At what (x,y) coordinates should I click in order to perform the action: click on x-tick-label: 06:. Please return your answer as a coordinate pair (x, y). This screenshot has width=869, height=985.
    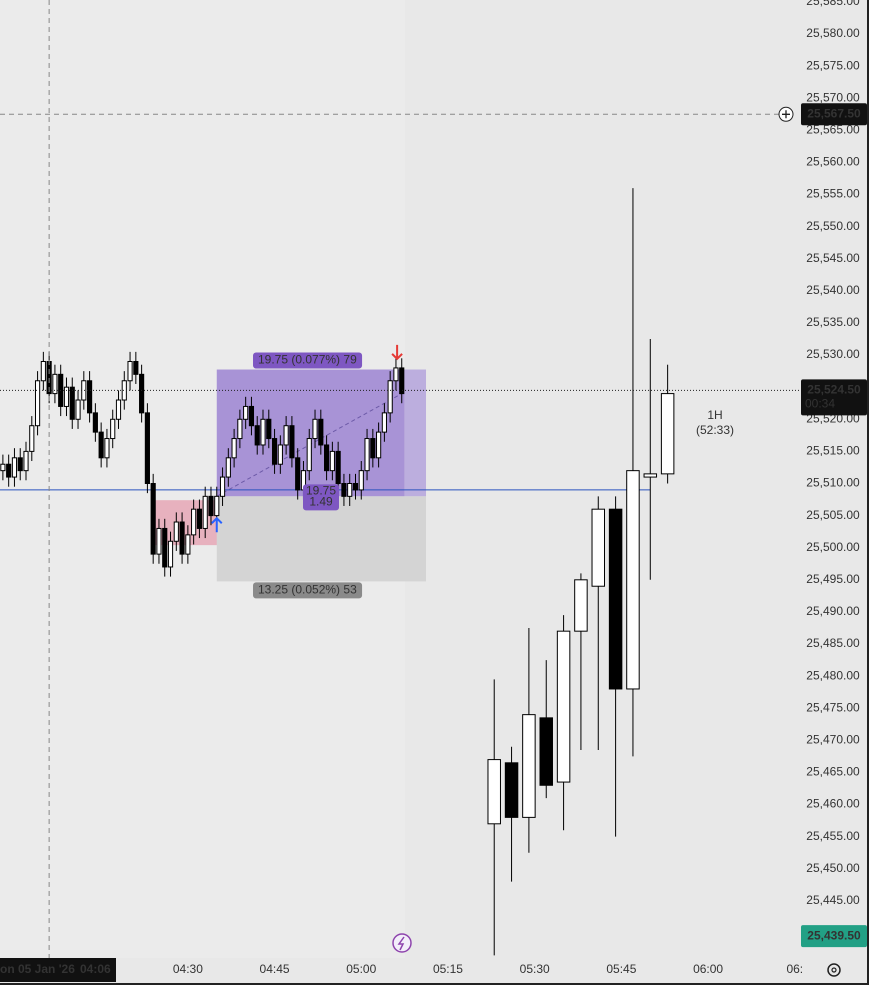
    Looking at the image, I should click on (794, 969).